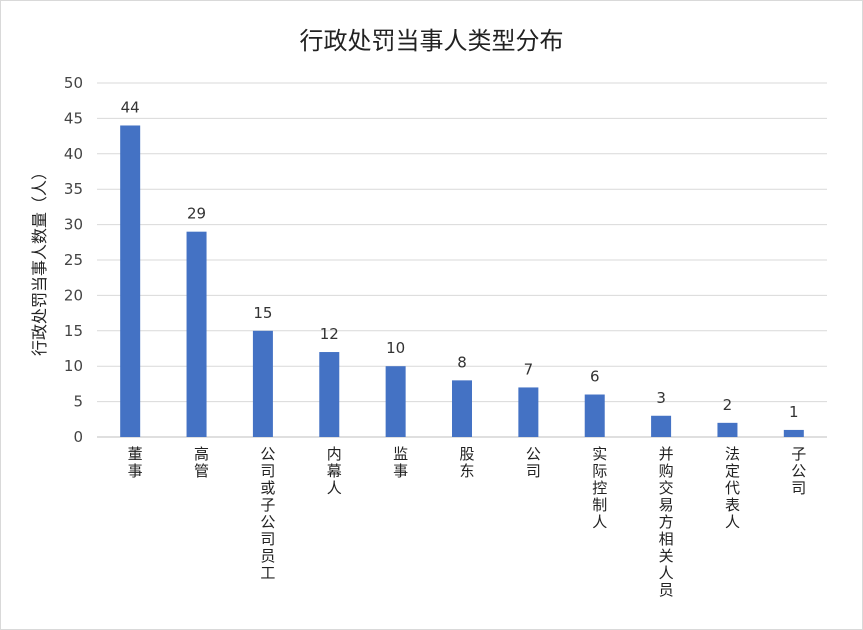 The image size is (863, 630). I want to click on x-tick-label: 股东, so click(466, 462).